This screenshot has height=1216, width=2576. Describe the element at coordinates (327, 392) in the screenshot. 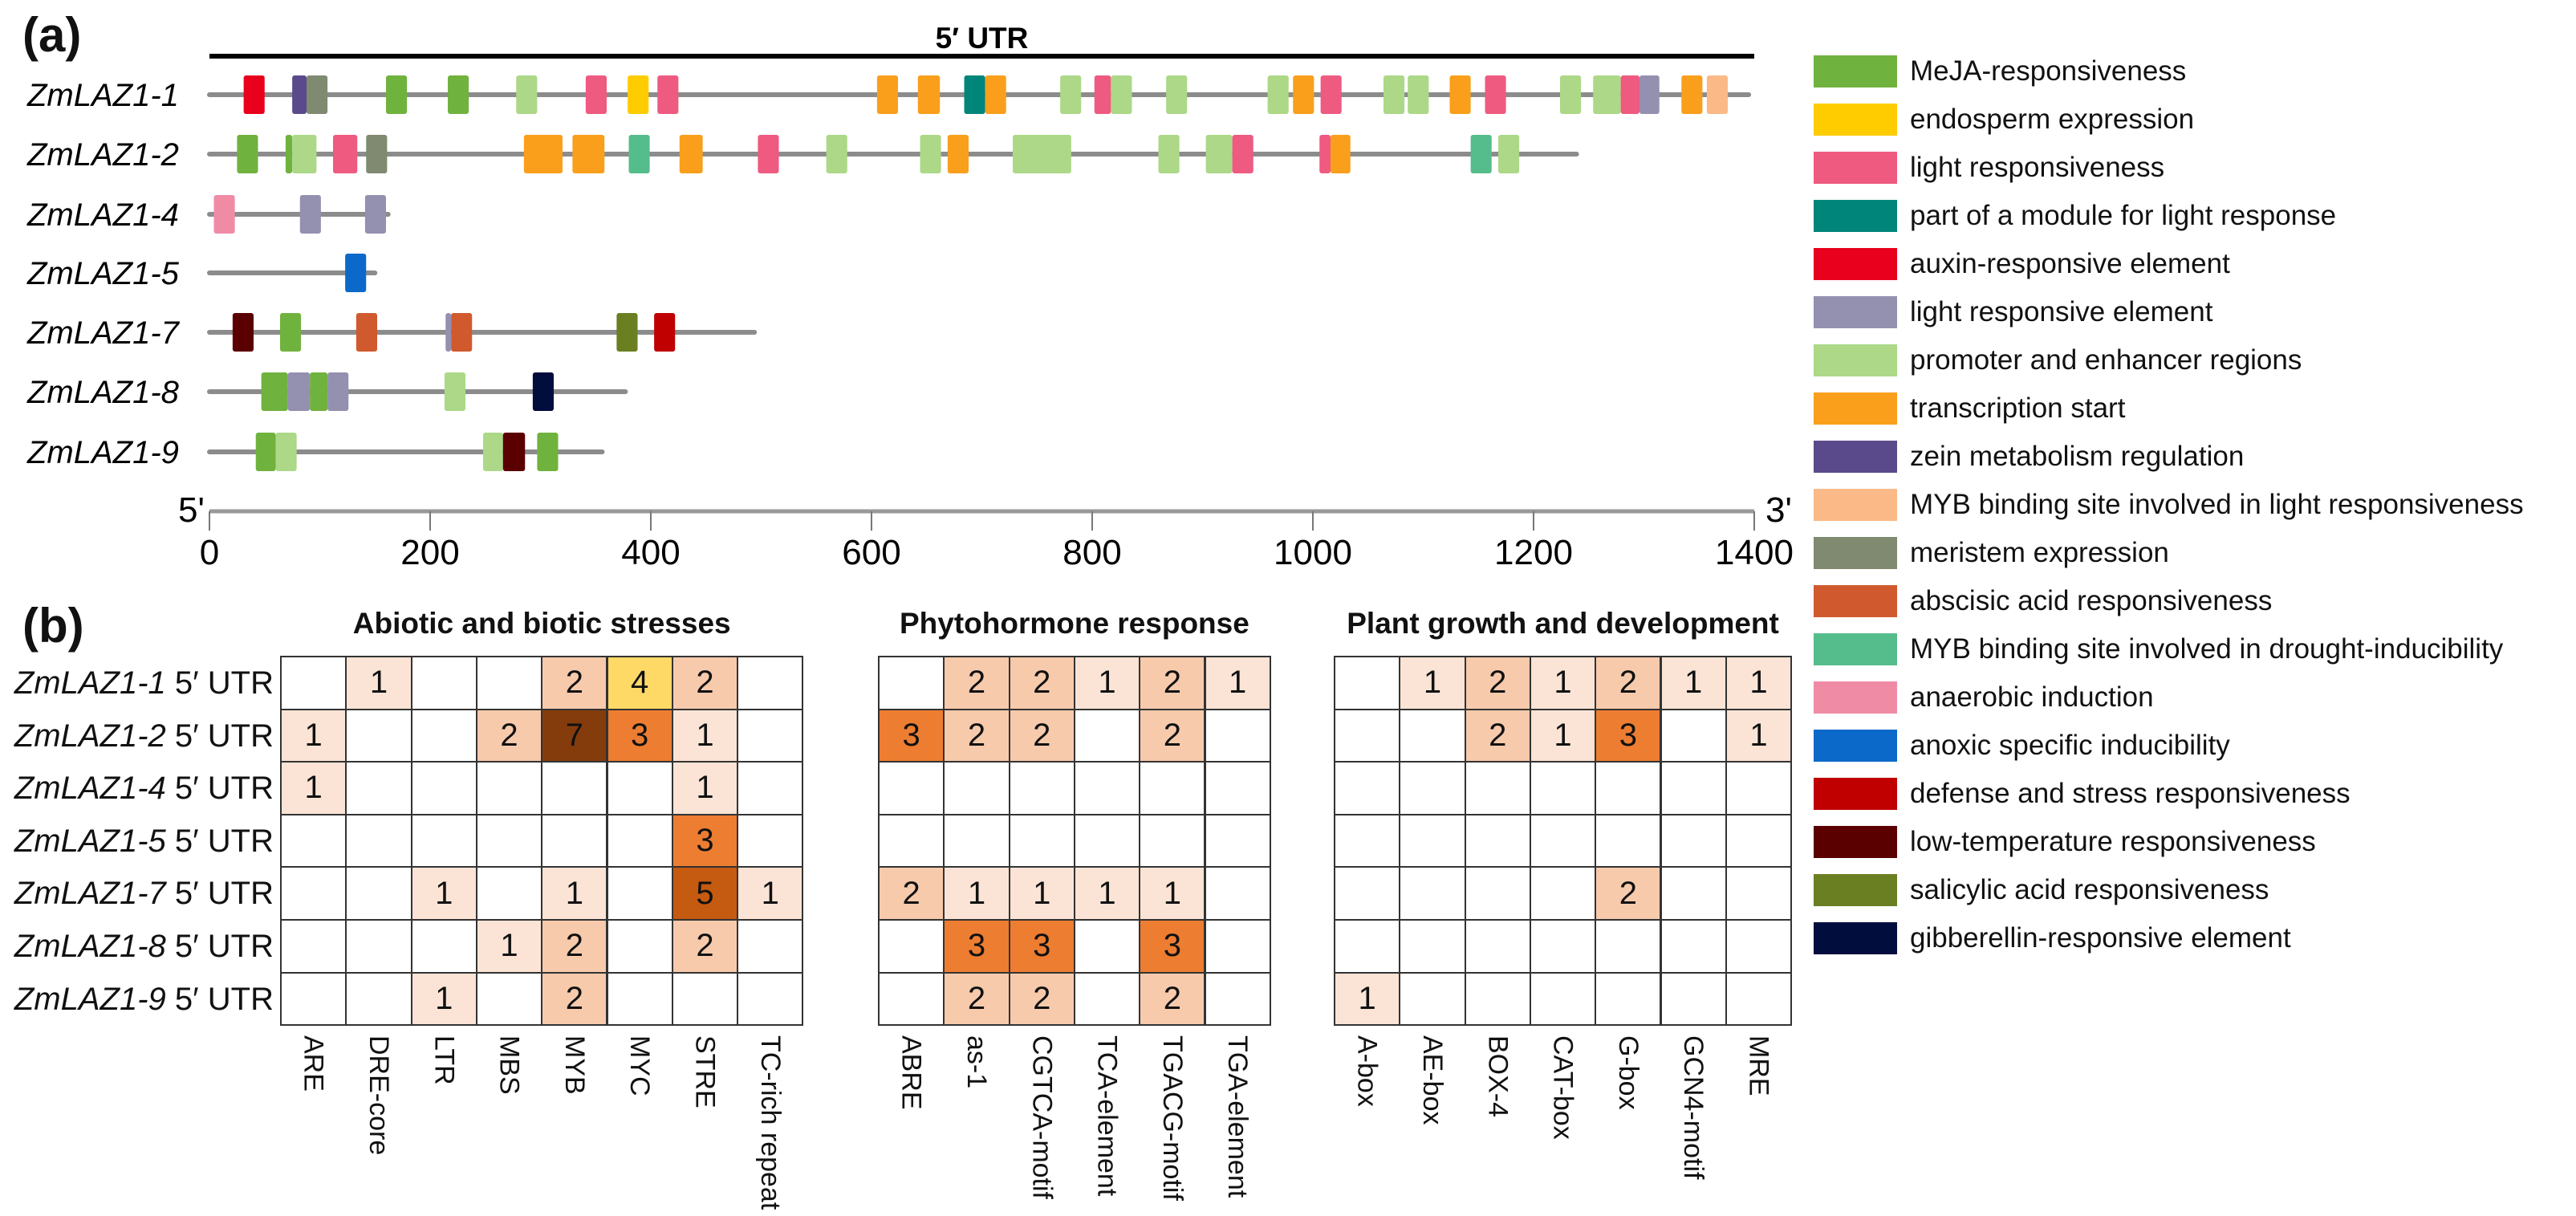

I see `gene-row: ZmLAZ1-8` at that location.